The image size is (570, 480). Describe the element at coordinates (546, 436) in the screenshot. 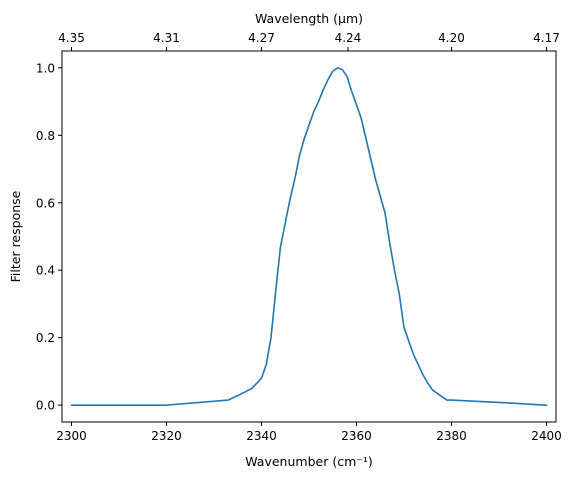

I see `x-tick-label: 2400` at that location.